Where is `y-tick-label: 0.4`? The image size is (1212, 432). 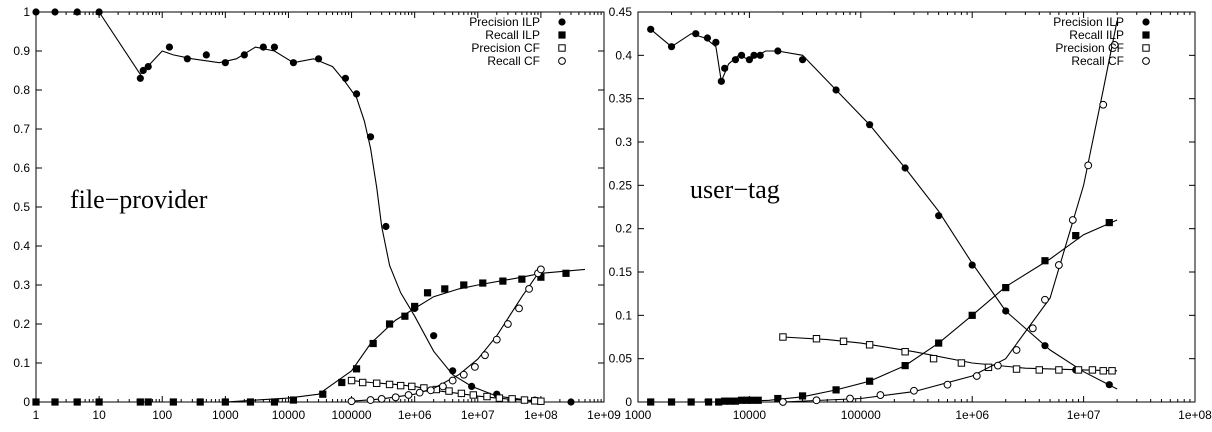 y-tick-label: 0.4 is located at coordinates (623, 55).